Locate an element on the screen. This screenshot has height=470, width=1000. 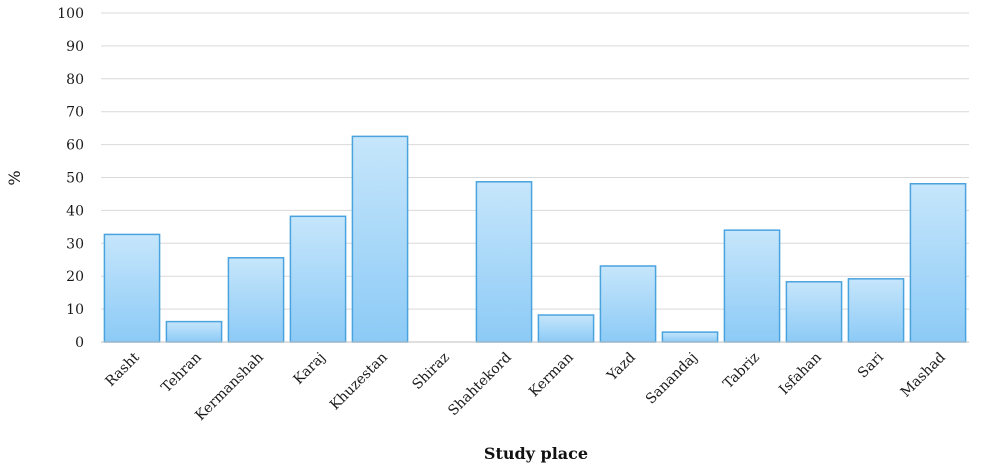
x-tick-label: Mashad is located at coordinates (923, 374).